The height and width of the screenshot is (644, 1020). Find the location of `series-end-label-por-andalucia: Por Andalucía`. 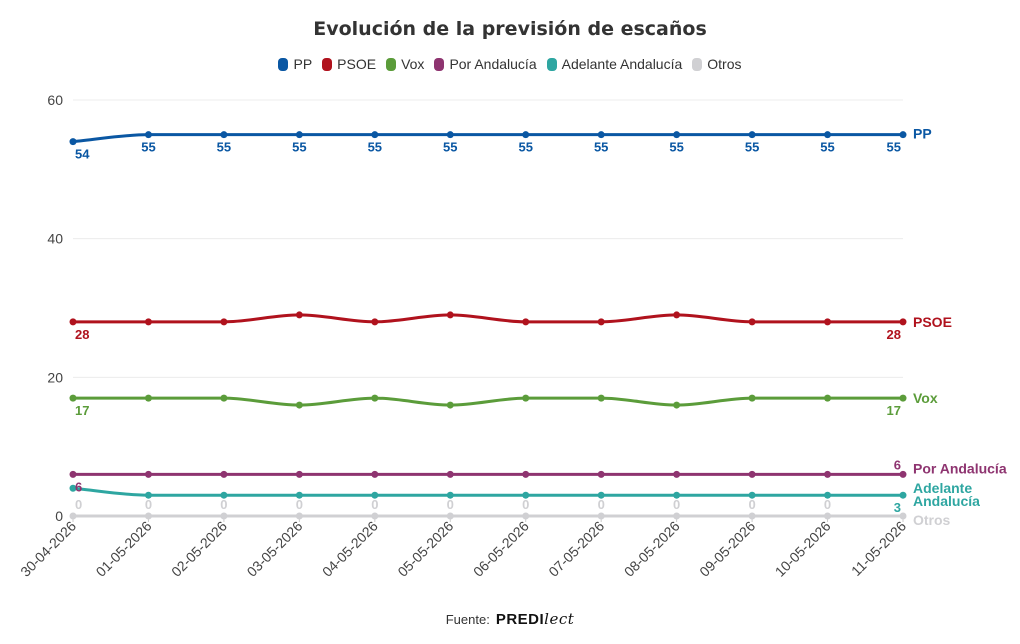

series-end-label-por-andalucia: Por Andalucía is located at coordinates (960, 468).